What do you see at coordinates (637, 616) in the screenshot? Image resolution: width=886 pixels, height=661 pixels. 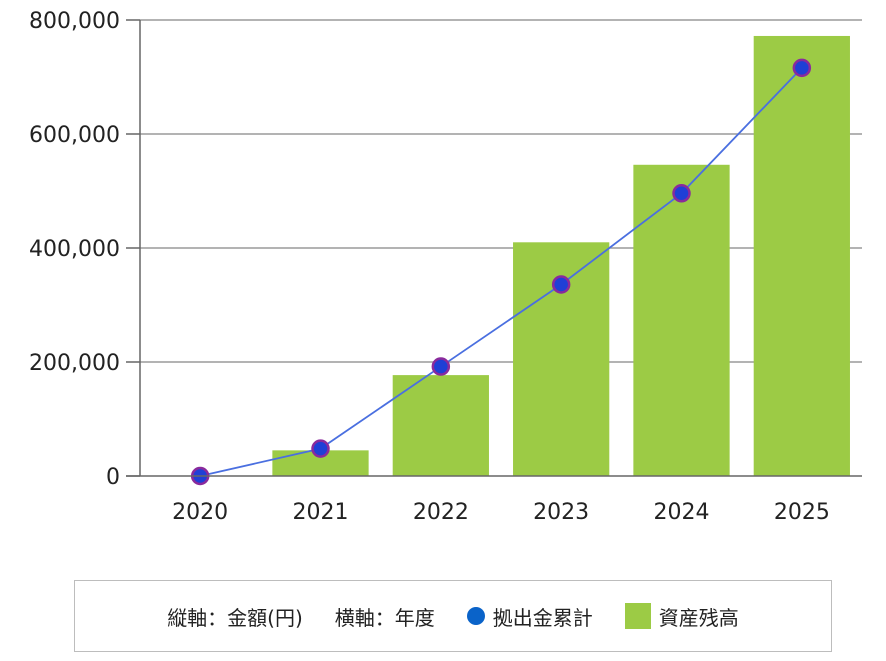 I see `legend-square-icon` at bounding box center [637, 616].